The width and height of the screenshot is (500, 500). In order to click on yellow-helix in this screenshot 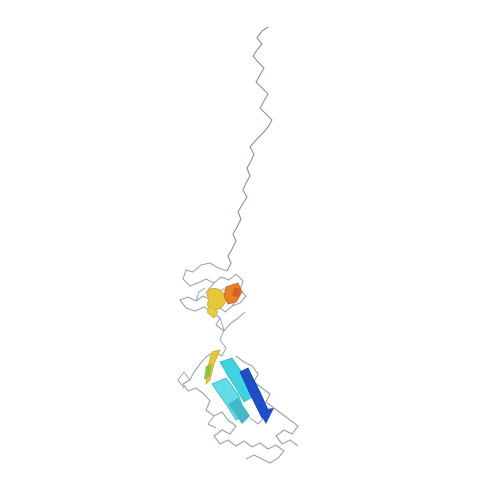, I will do `click(215, 299)`.